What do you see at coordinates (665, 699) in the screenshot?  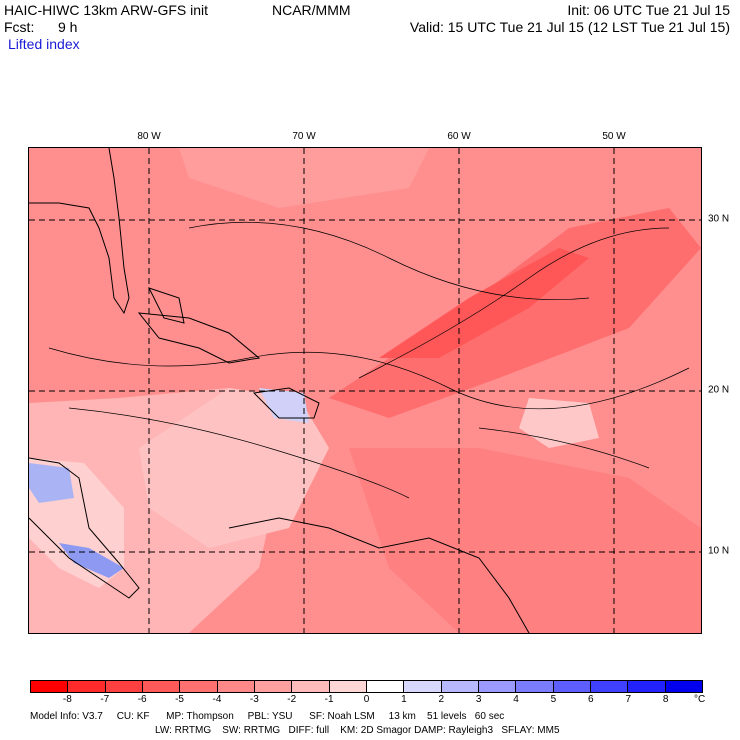 I see `colorbar-tick-label: 8` at bounding box center [665, 699].